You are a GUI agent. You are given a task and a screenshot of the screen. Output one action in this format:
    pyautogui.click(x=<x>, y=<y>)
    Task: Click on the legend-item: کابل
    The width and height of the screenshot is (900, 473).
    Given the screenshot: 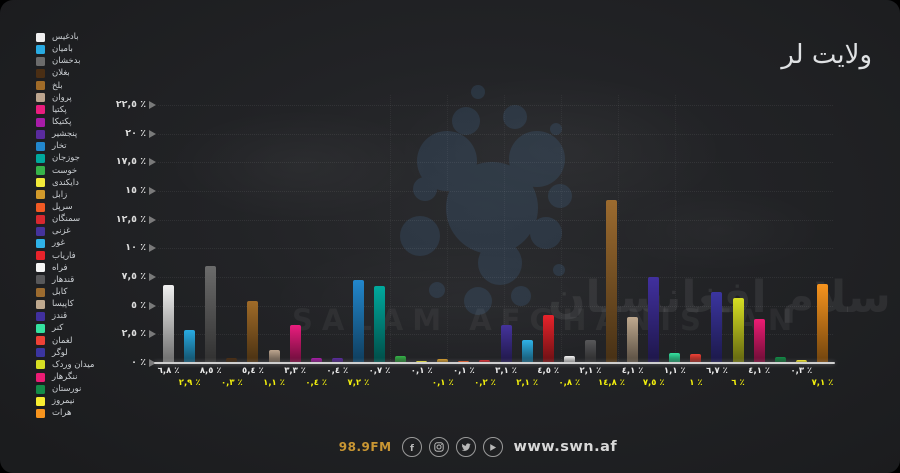 What is the action you would take?
    pyautogui.click(x=65, y=292)
    